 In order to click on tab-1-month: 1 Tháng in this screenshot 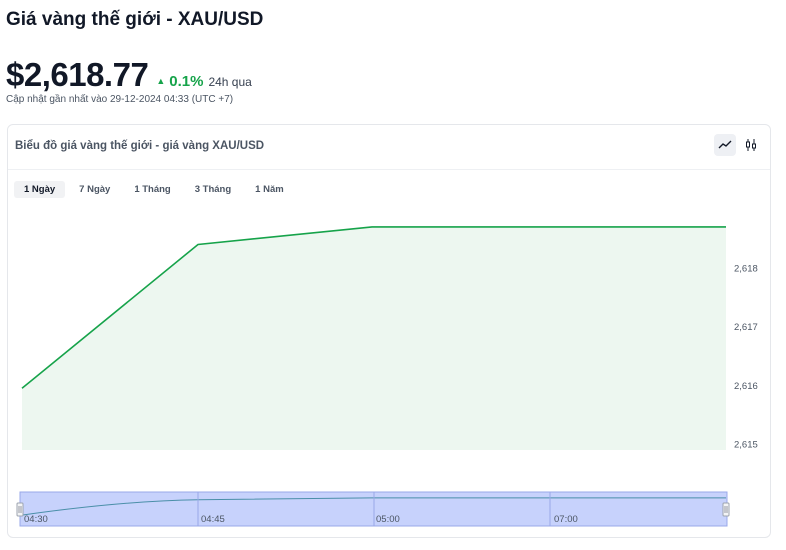, I will do `click(152, 189)`.